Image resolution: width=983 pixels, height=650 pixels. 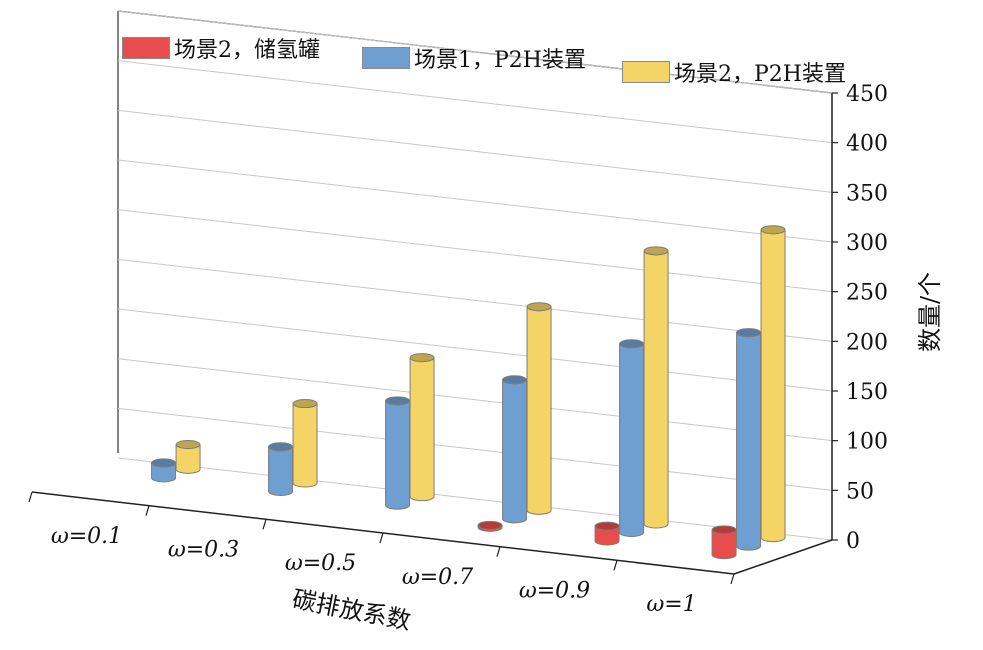 I want to click on y-tick-label: 50, so click(x=860, y=491).